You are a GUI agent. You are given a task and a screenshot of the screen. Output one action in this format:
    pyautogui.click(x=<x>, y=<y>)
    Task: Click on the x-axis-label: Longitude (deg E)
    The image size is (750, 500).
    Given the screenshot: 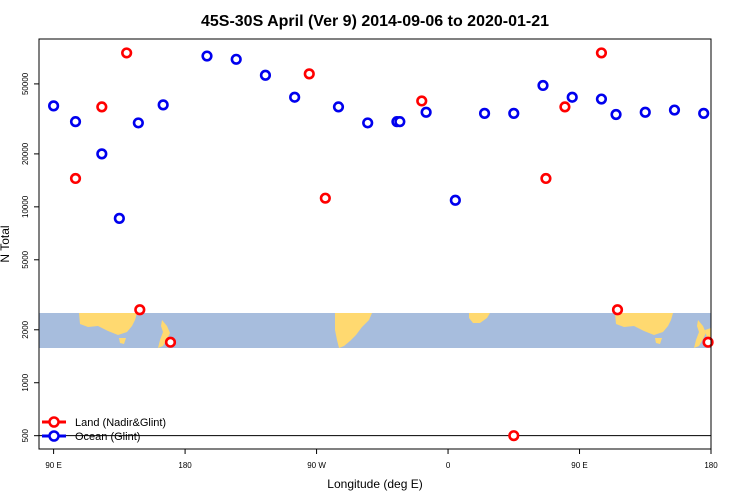 What is the action you would take?
    pyautogui.click(x=374, y=484)
    